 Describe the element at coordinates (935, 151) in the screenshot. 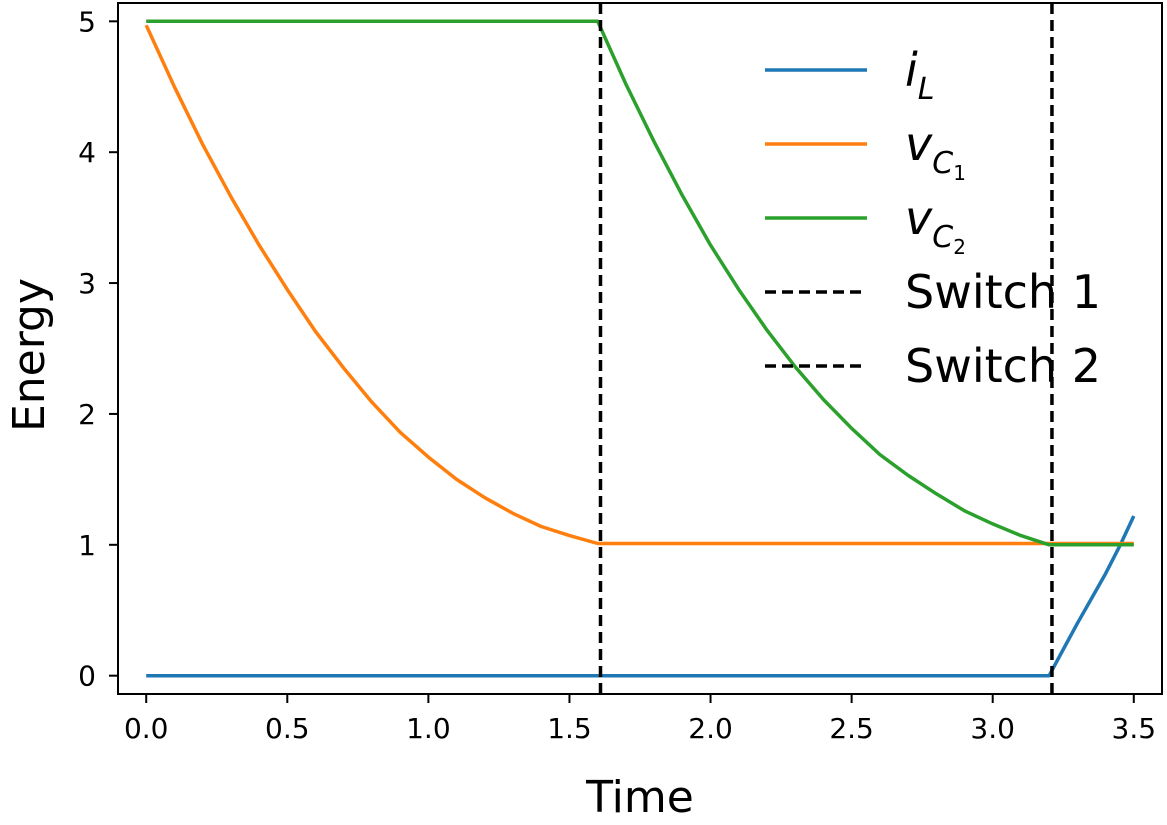

I see `legend-label: vC1` at that location.